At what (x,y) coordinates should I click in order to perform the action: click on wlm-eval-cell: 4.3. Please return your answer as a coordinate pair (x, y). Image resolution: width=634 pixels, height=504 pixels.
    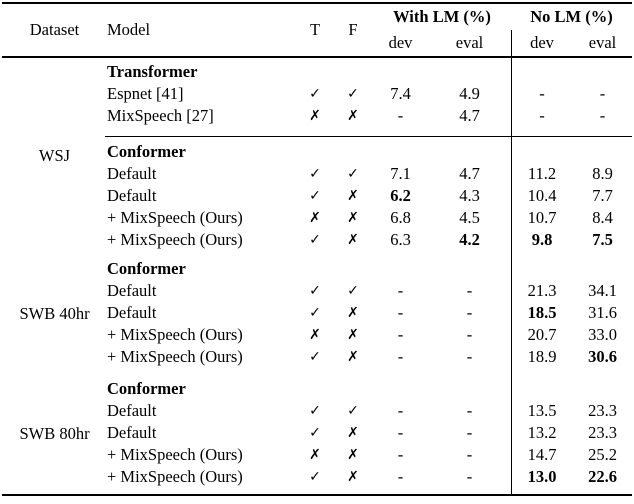
    Looking at the image, I should click on (469, 195).